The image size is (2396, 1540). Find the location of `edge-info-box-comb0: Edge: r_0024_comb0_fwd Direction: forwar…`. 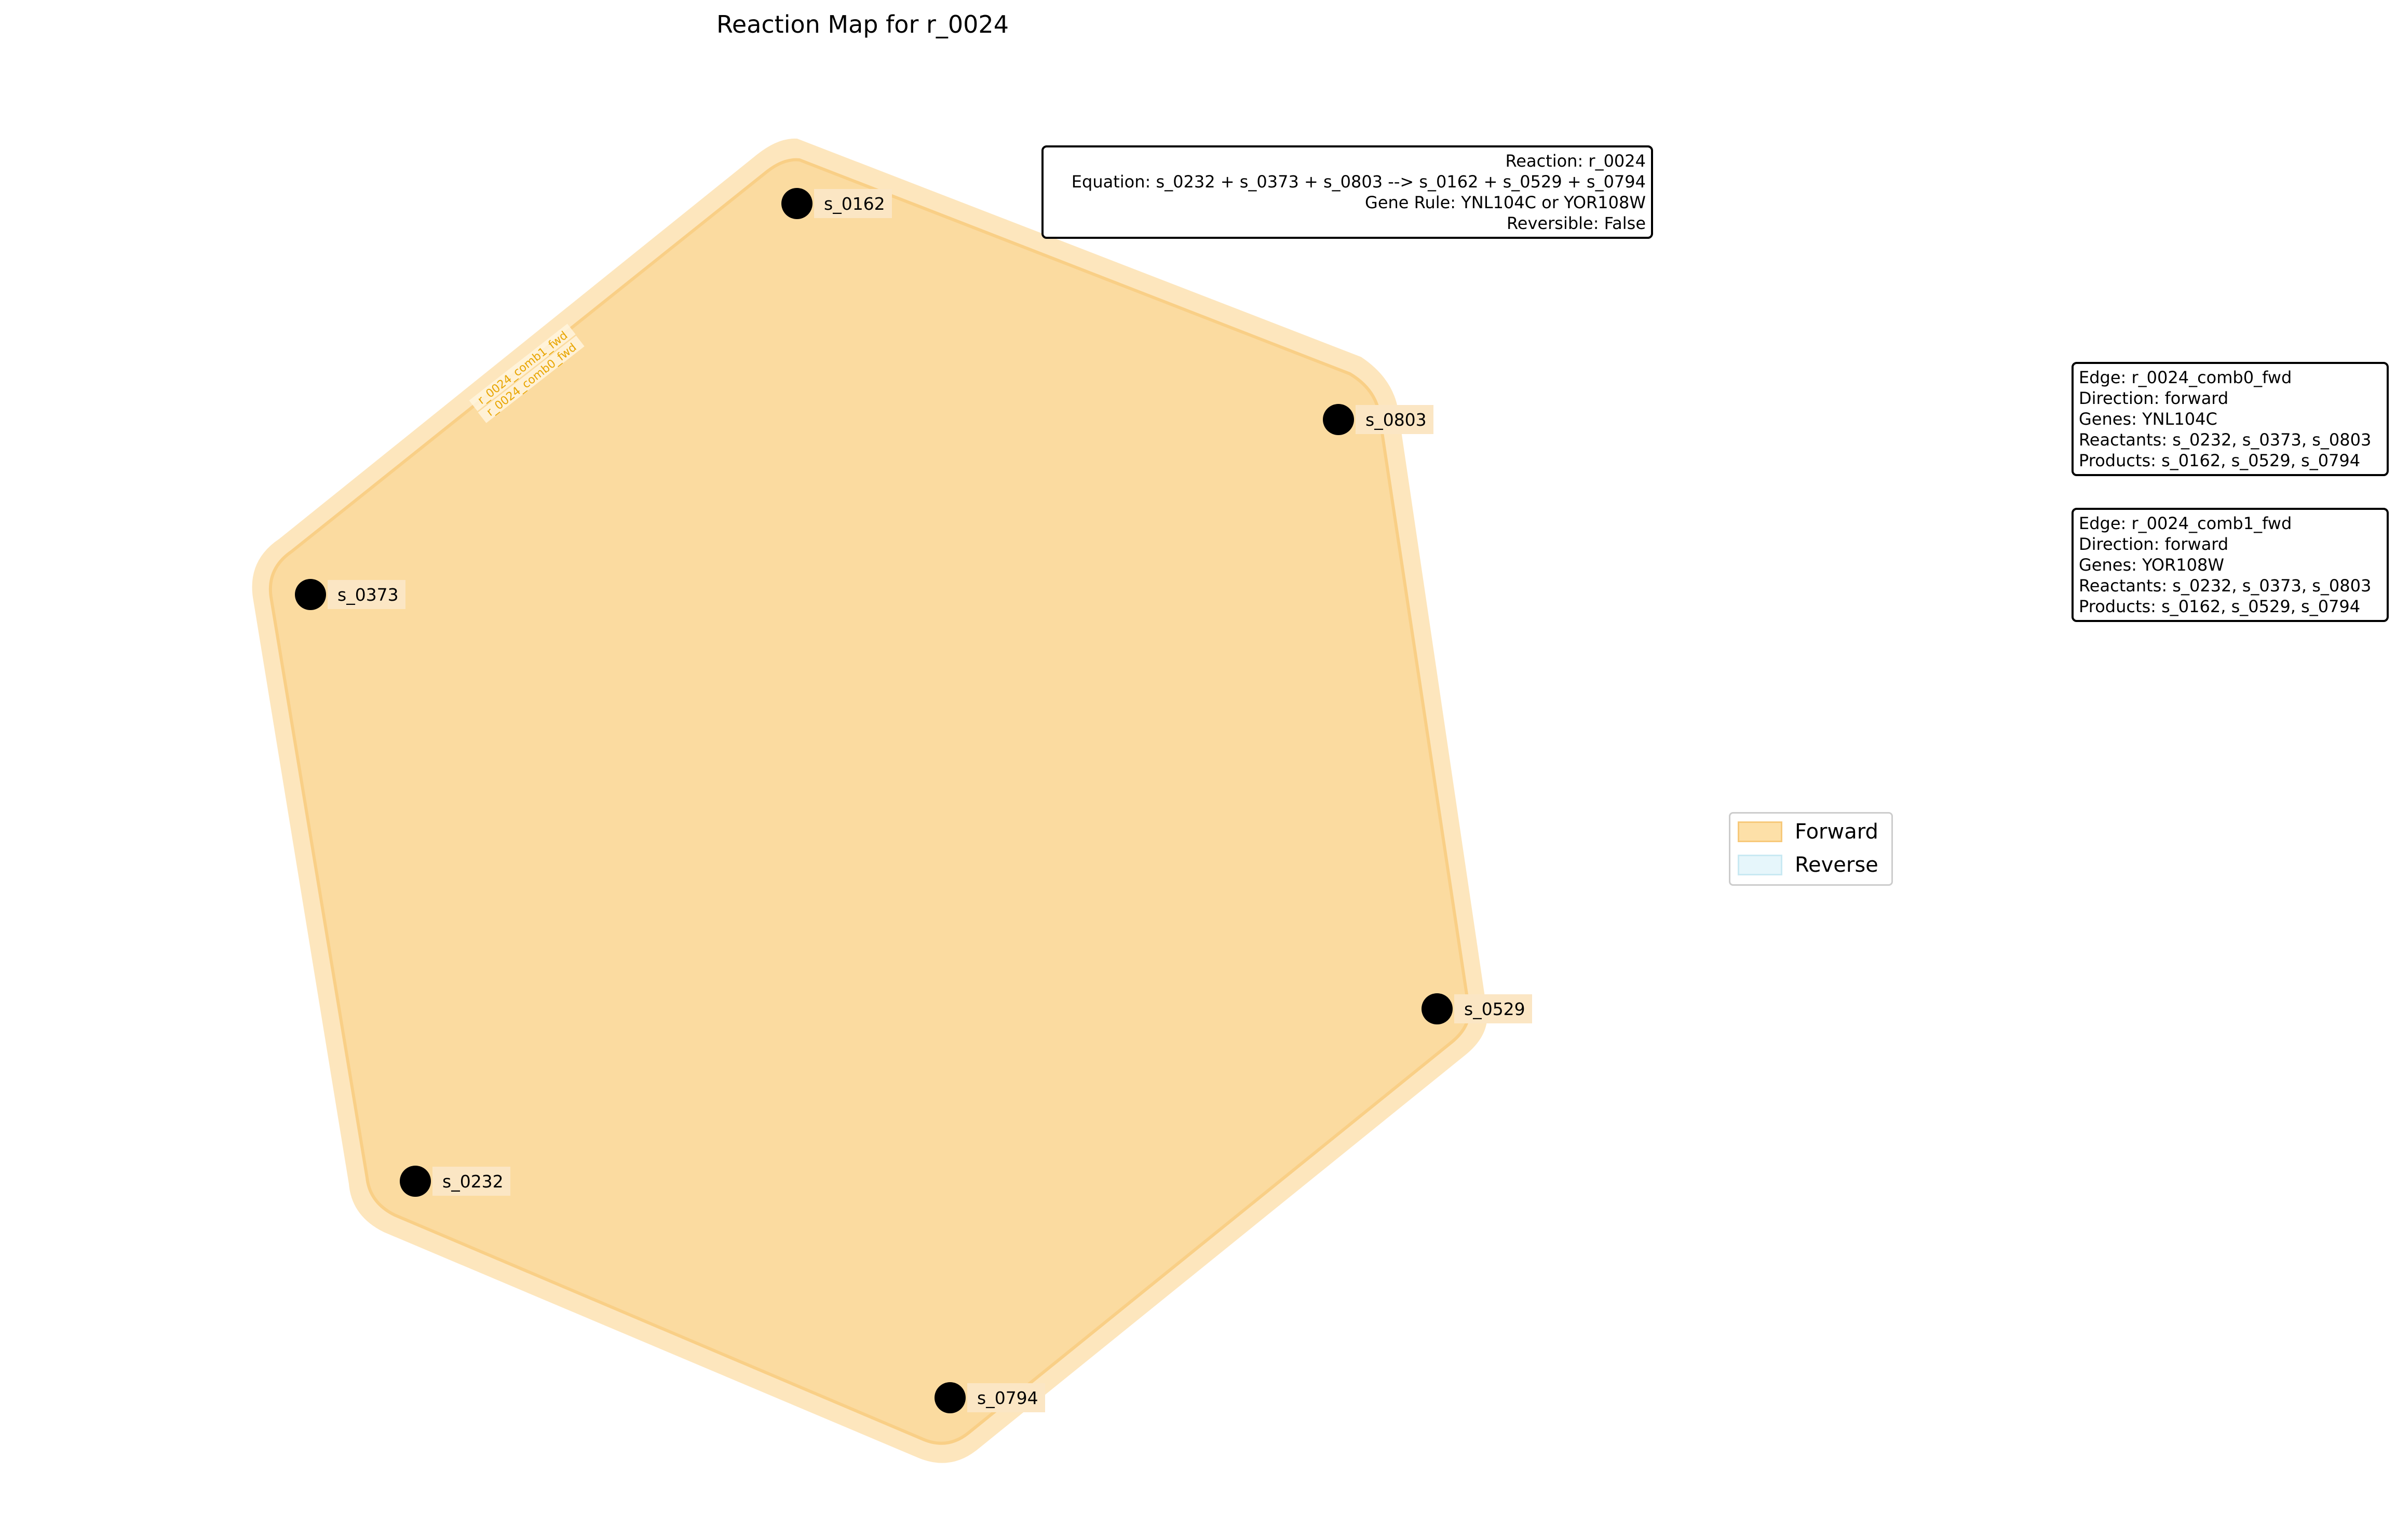

edge-info-box-comb0: Edge: r_0024_comb0_fwd Direction: forwar… is located at coordinates (2230, 419).